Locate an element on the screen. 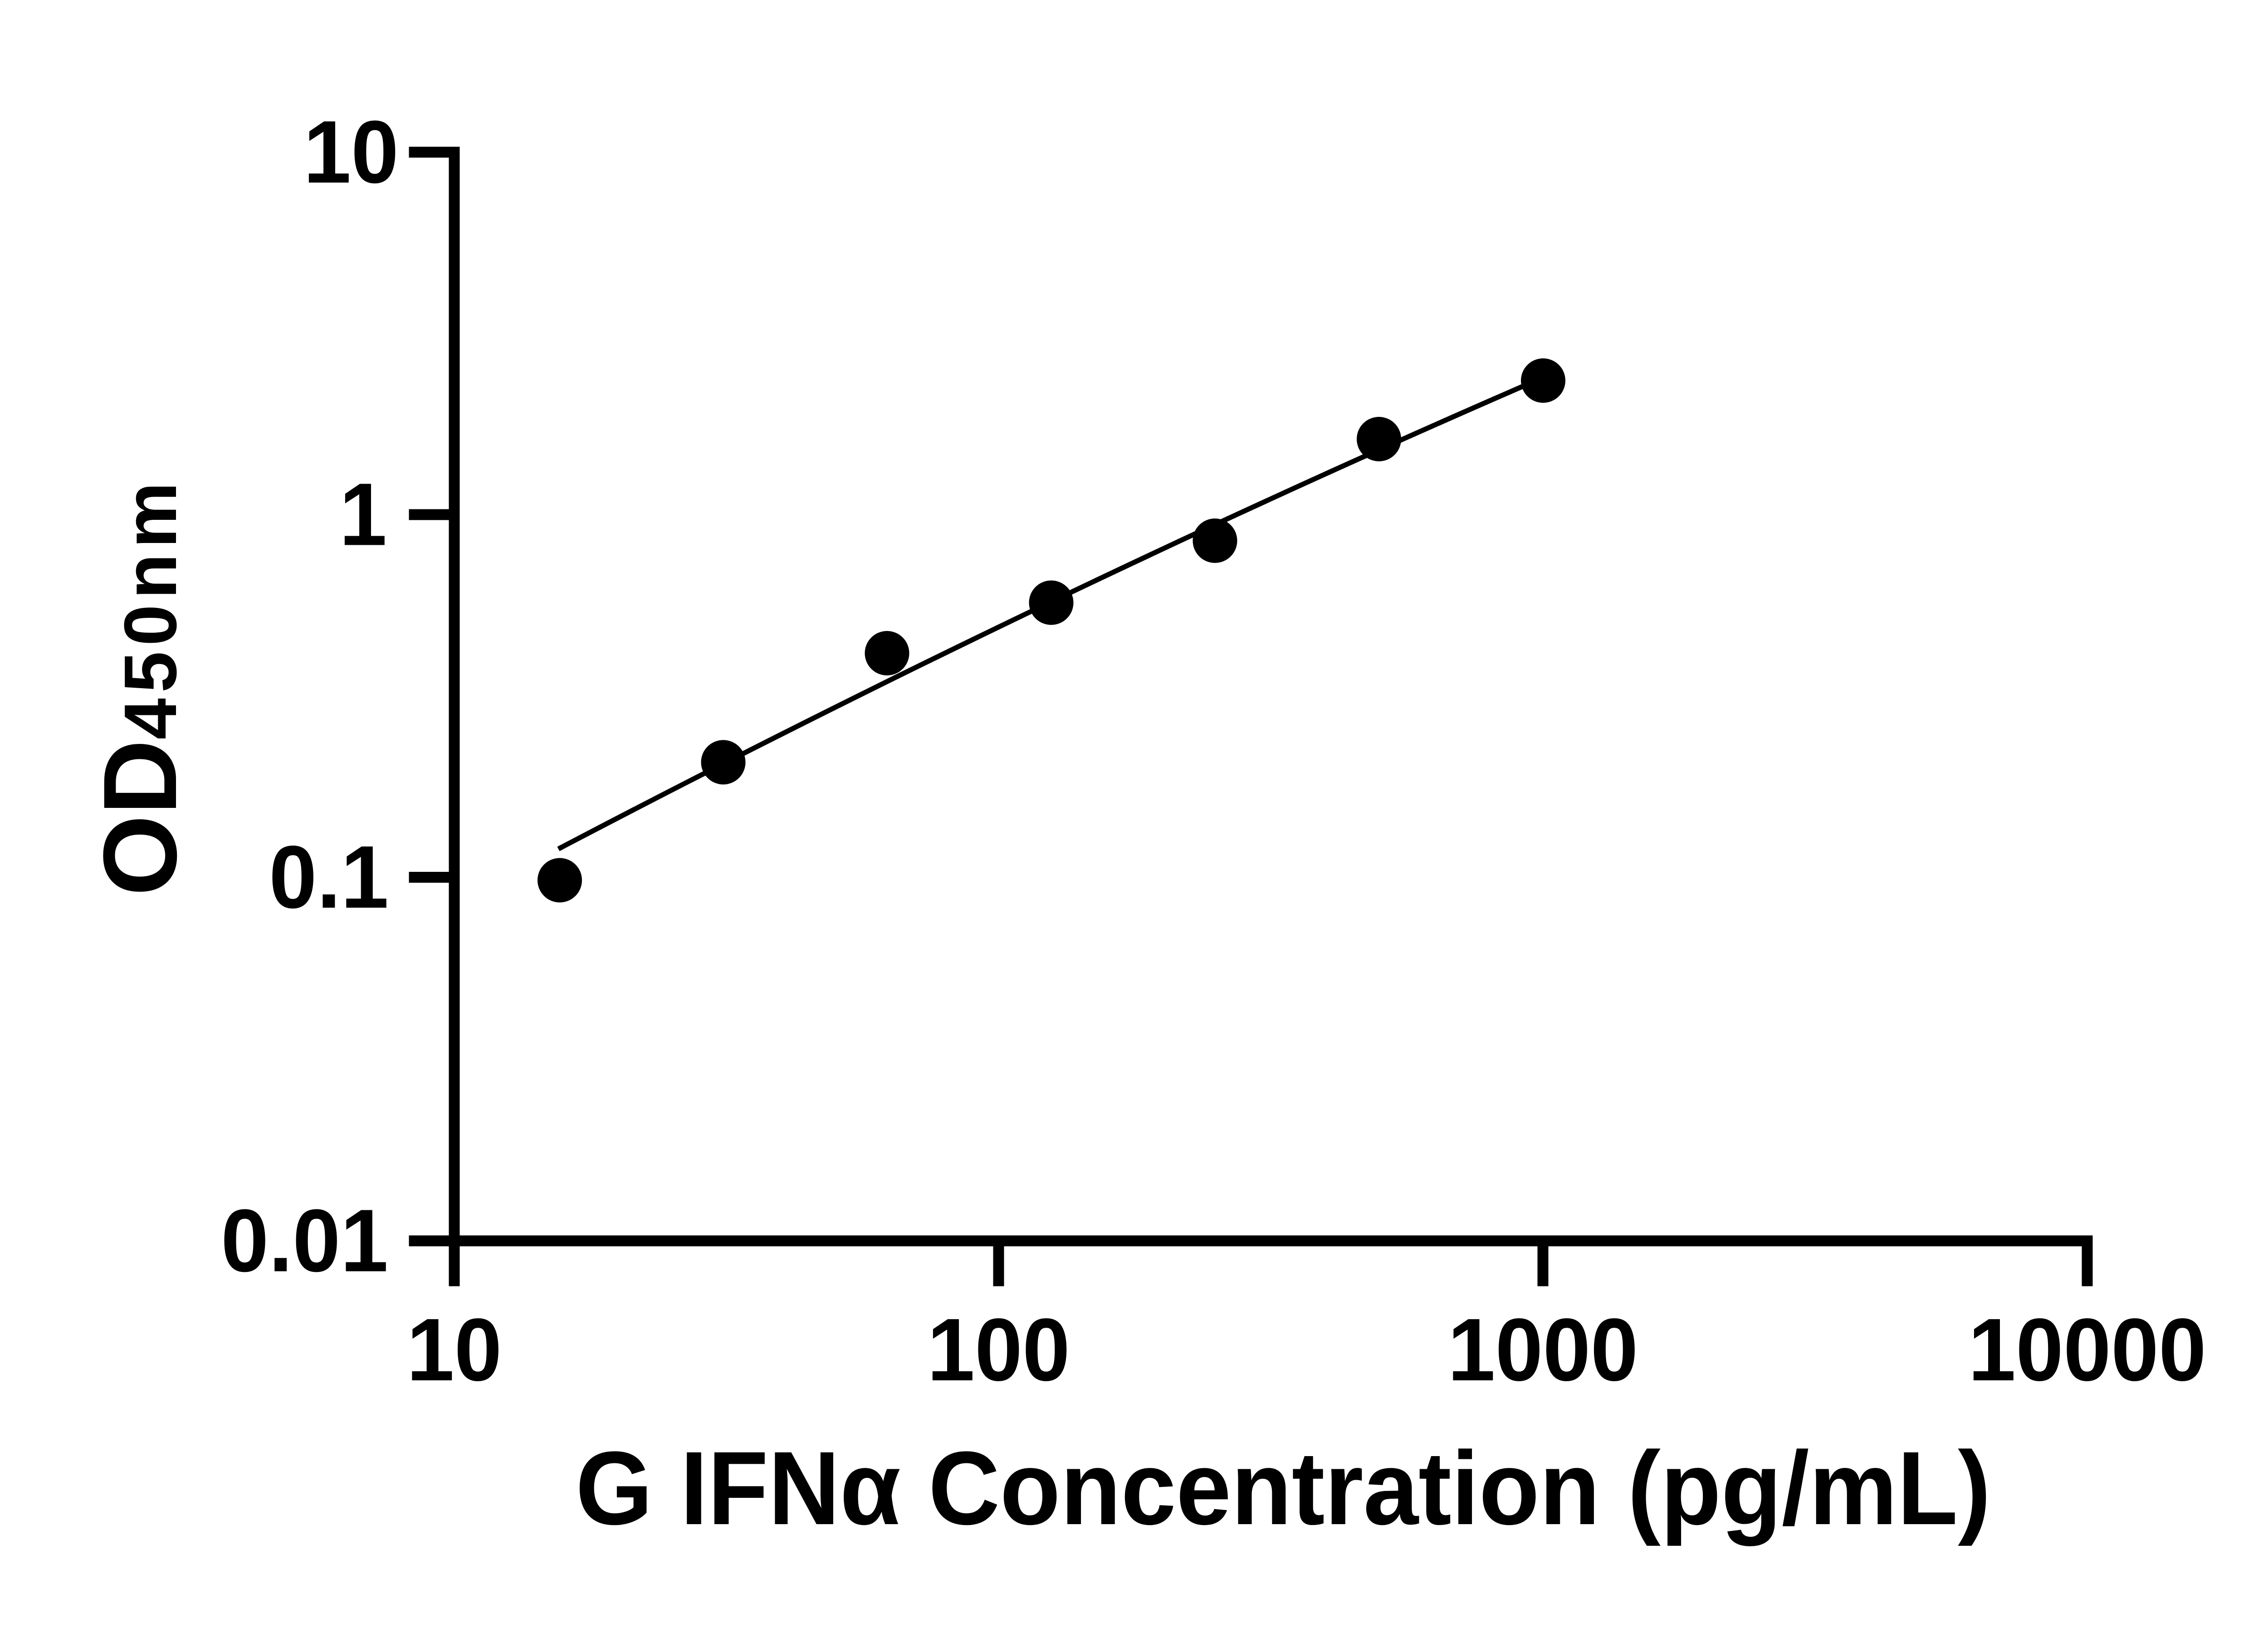 The height and width of the screenshot is (1633, 2268). svg-text: 1 is located at coordinates (363, 514).